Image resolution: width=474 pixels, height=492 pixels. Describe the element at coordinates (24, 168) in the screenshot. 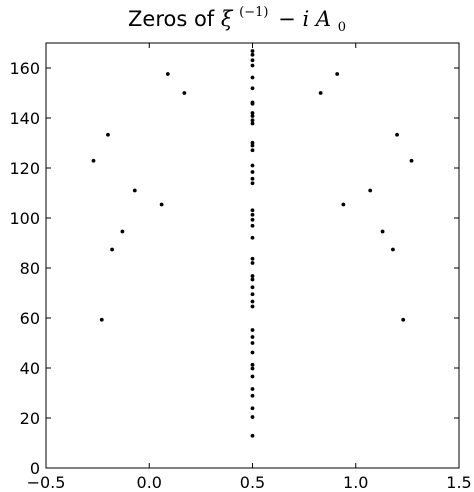

I see `y-tick-label-6: 120` at that location.